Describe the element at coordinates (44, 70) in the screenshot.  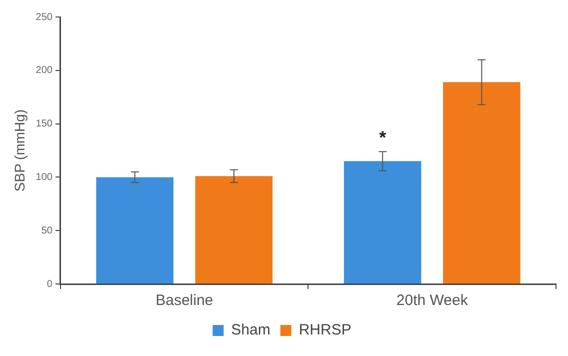
I see `y-tick-label: 200` at that location.